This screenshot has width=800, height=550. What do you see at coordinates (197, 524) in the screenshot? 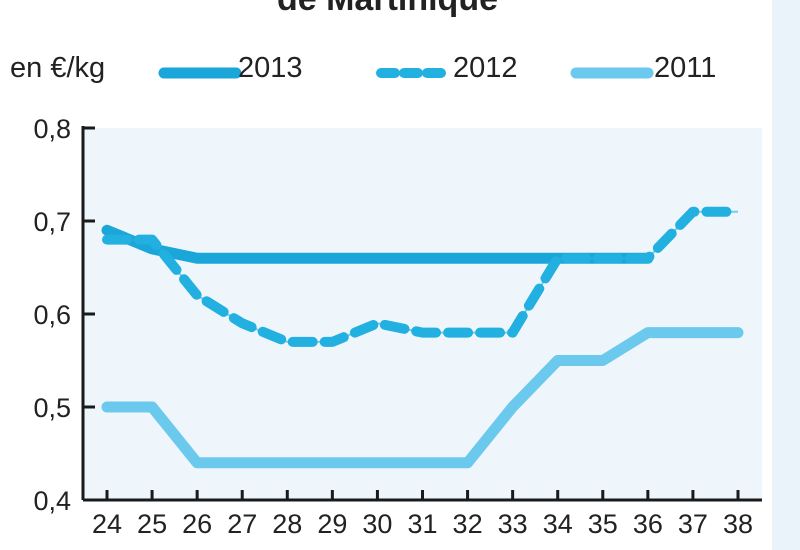
I see `x-tick-label: 26` at bounding box center [197, 524].